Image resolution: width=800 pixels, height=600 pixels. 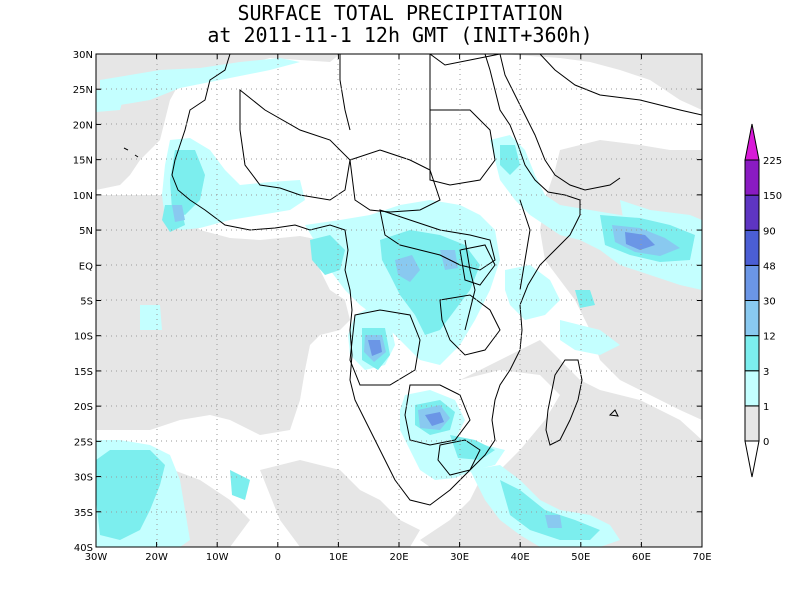 I want to click on colorbar-max-triangle, so click(x=752, y=142).